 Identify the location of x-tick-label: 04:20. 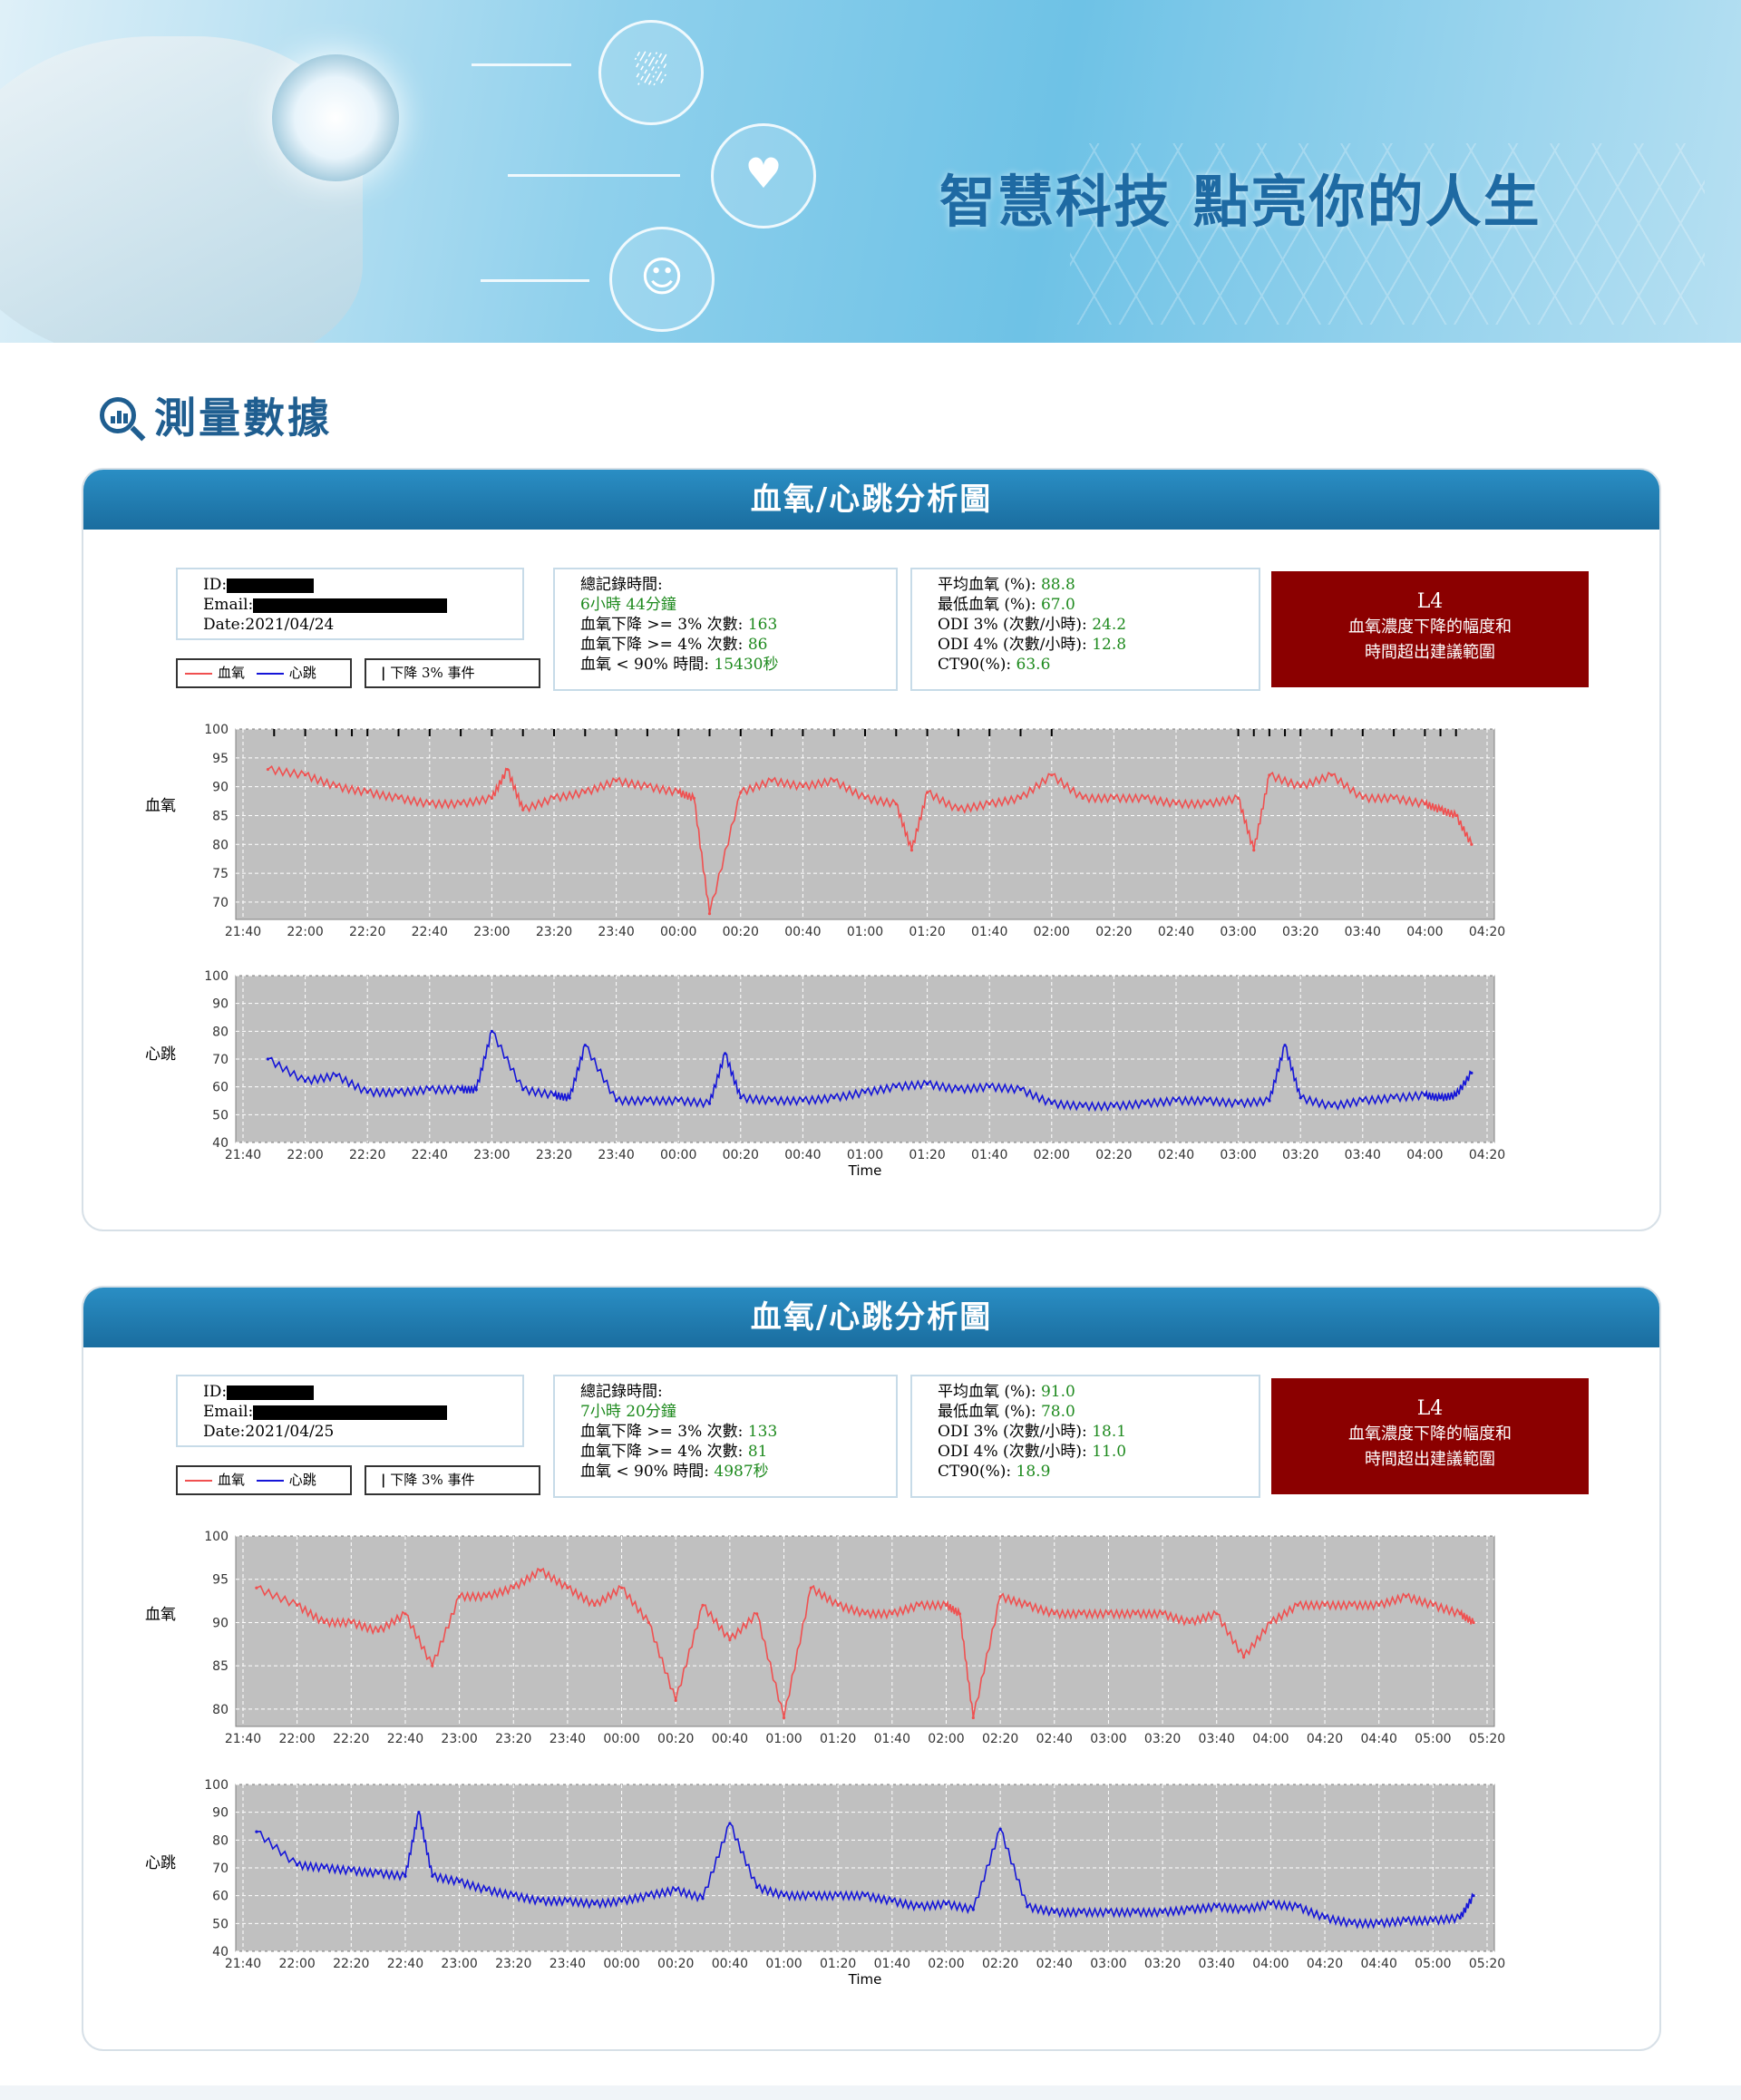
(1487, 932).